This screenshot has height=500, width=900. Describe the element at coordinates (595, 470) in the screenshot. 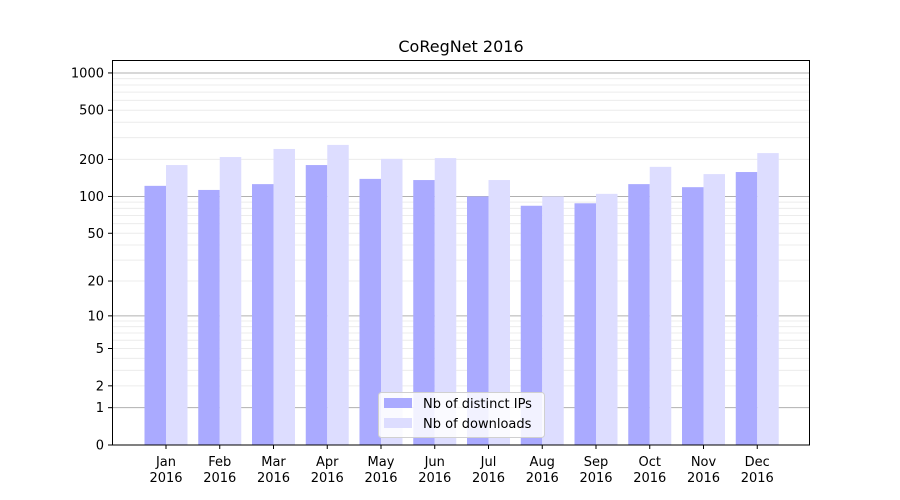

I see `x-tick-label: Sep 2016` at that location.